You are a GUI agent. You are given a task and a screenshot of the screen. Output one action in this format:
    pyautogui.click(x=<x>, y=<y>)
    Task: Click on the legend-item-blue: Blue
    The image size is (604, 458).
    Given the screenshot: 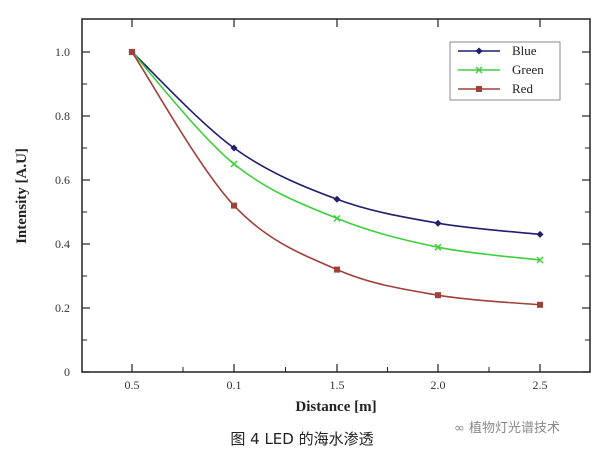 What is the action you would take?
    pyautogui.click(x=497, y=50)
    